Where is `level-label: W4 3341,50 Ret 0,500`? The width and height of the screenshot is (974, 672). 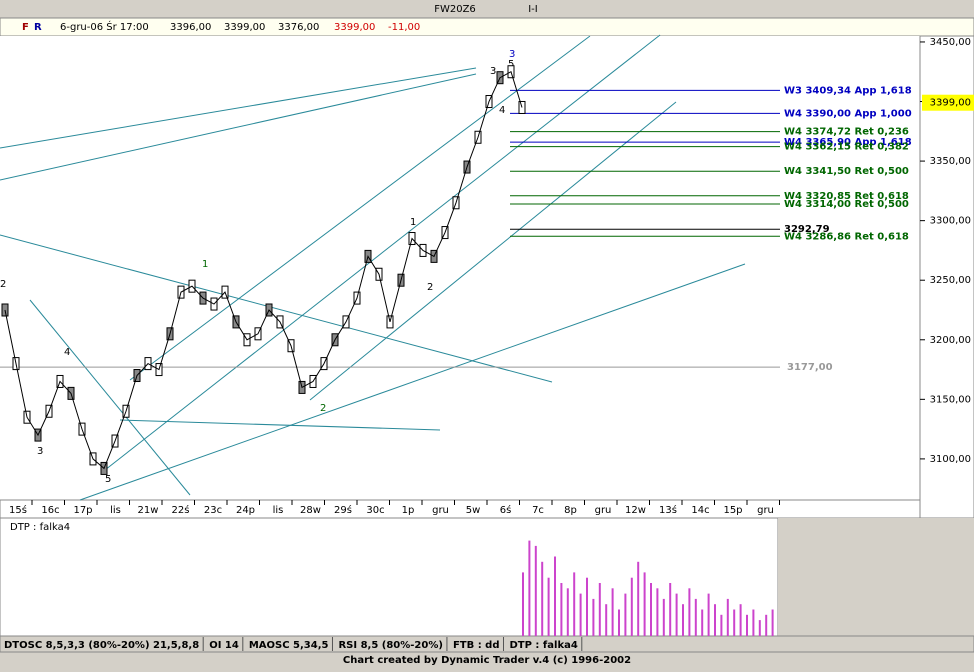 level-label: W4 3341,50 Ret 0,500 is located at coordinates (846, 171).